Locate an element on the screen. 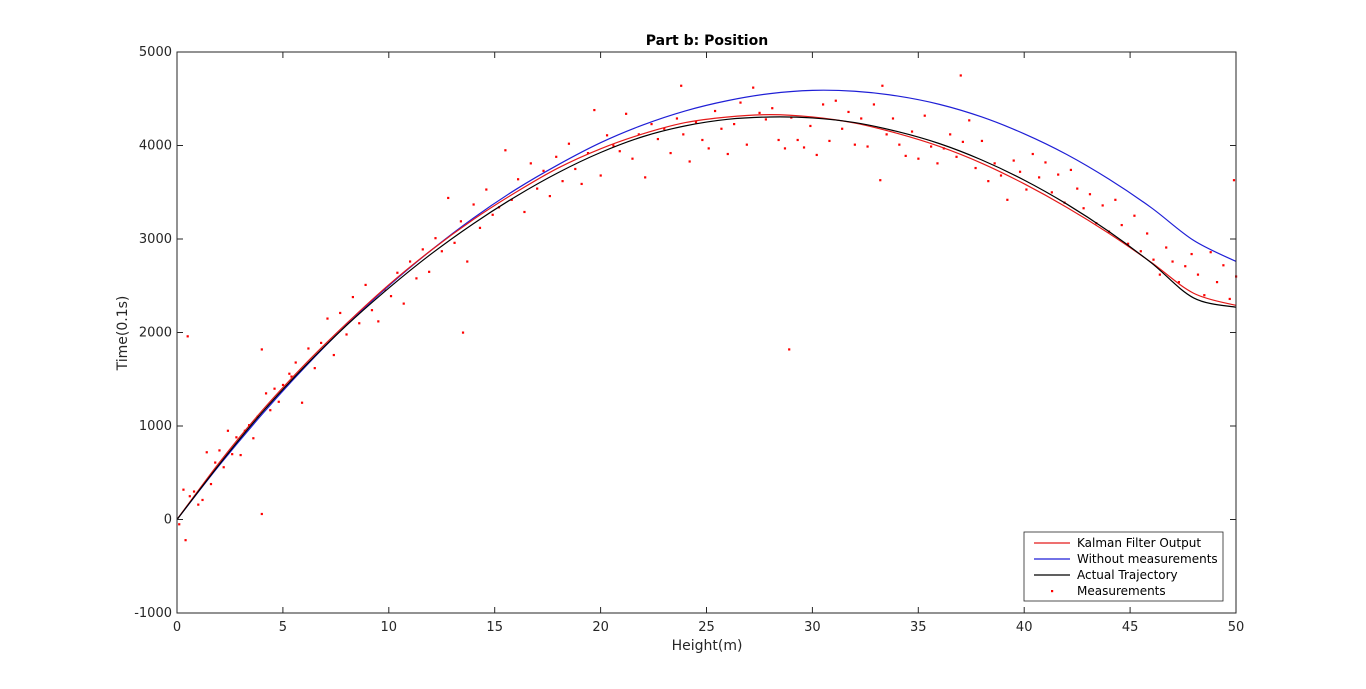 The width and height of the screenshot is (1366, 689). y-axis-label: Time(0.1s) is located at coordinates (123, 334).